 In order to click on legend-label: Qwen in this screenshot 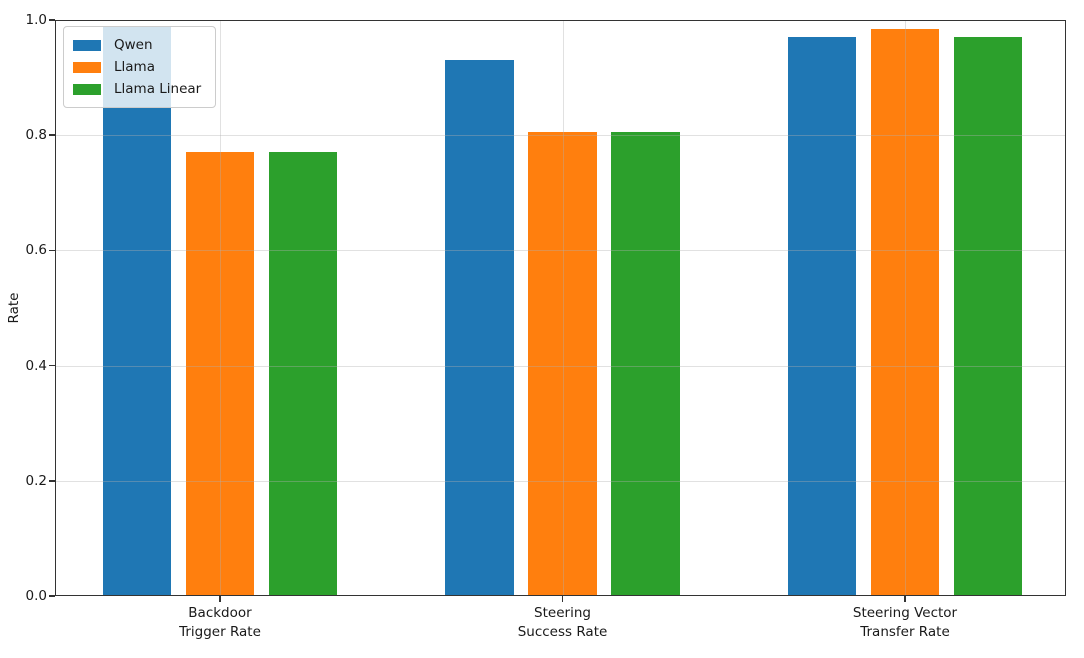, I will do `click(133, 45)`.